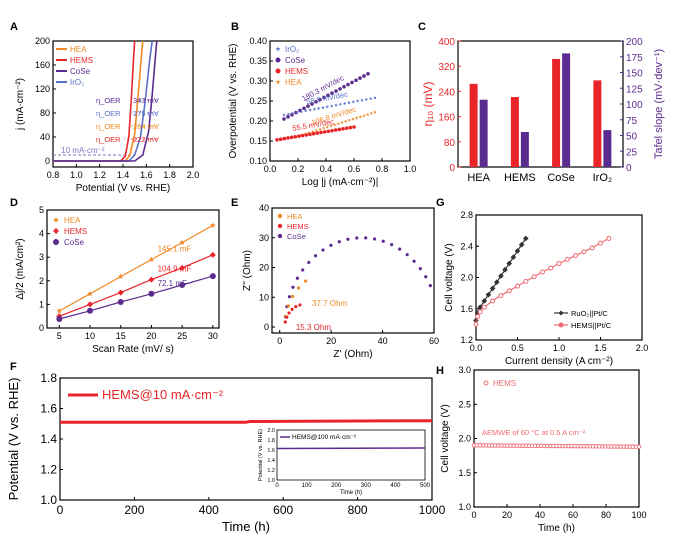 The height and width of the screenshot is (544, 683). Describe the element at coordinates (172, 283) in the screenshot. I see `slope-label: 72.1 mF` at that location.